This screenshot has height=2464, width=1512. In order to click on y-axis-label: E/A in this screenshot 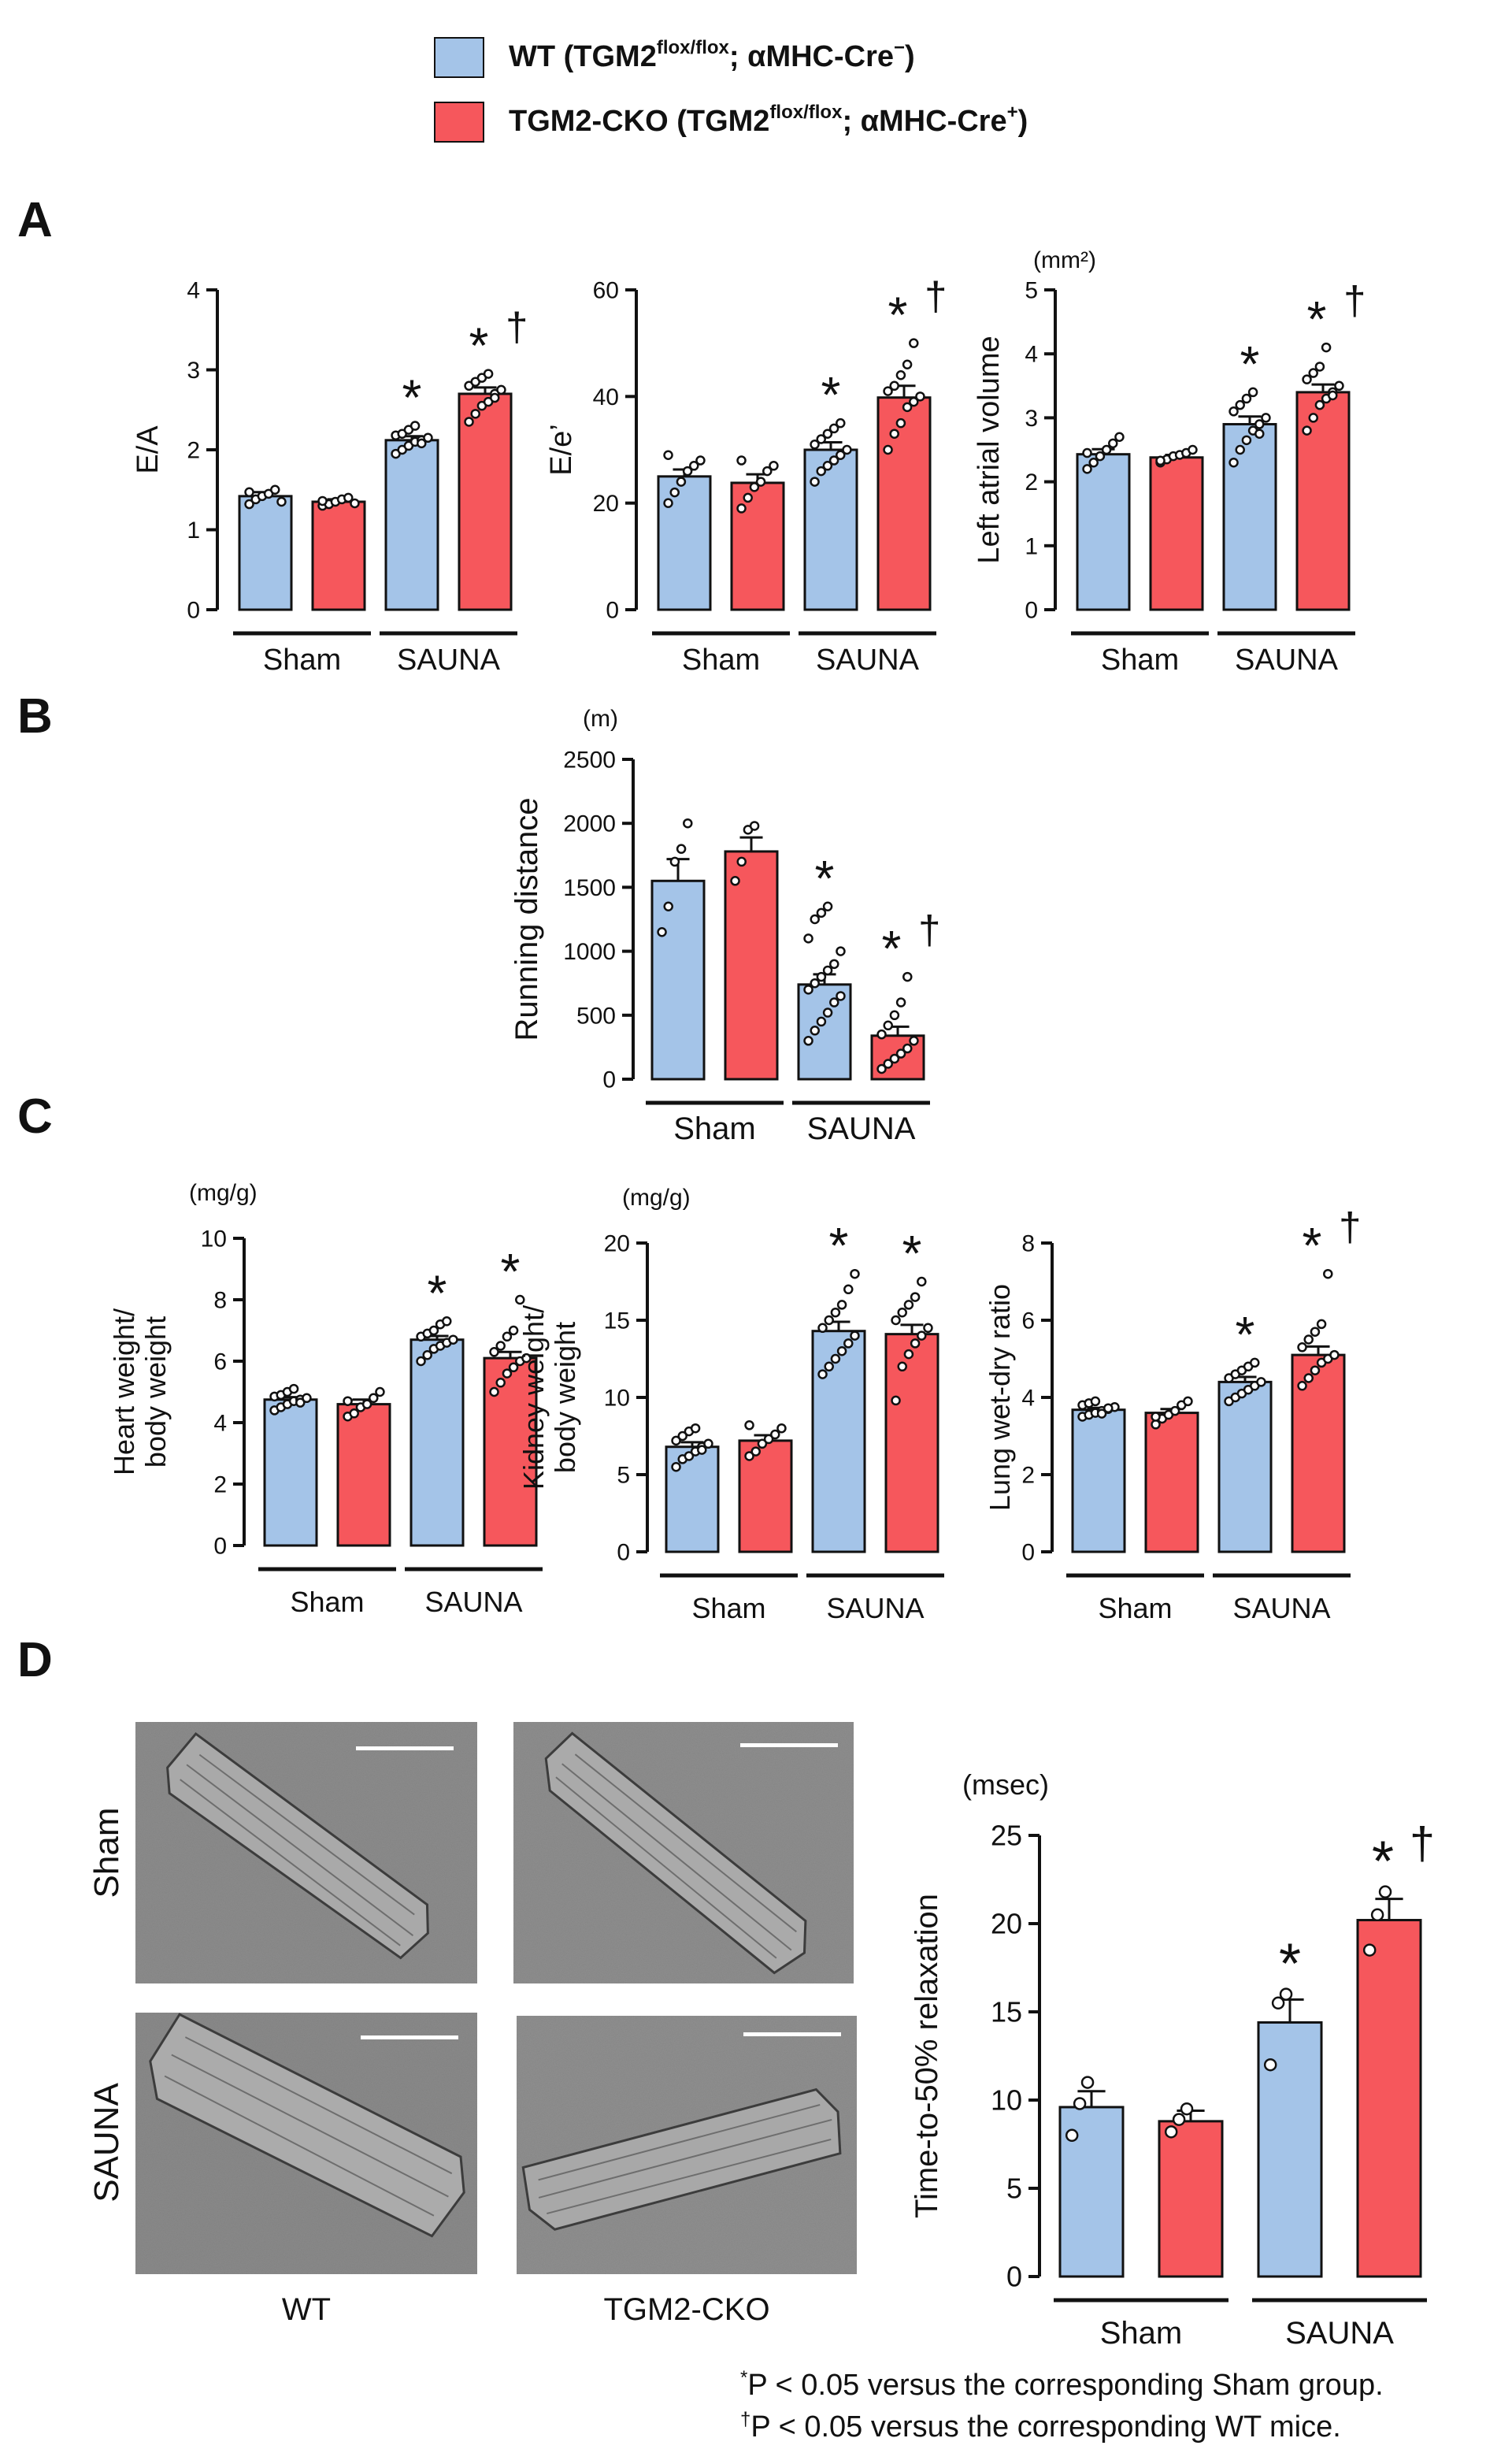, I will do `click(148, 449)`.